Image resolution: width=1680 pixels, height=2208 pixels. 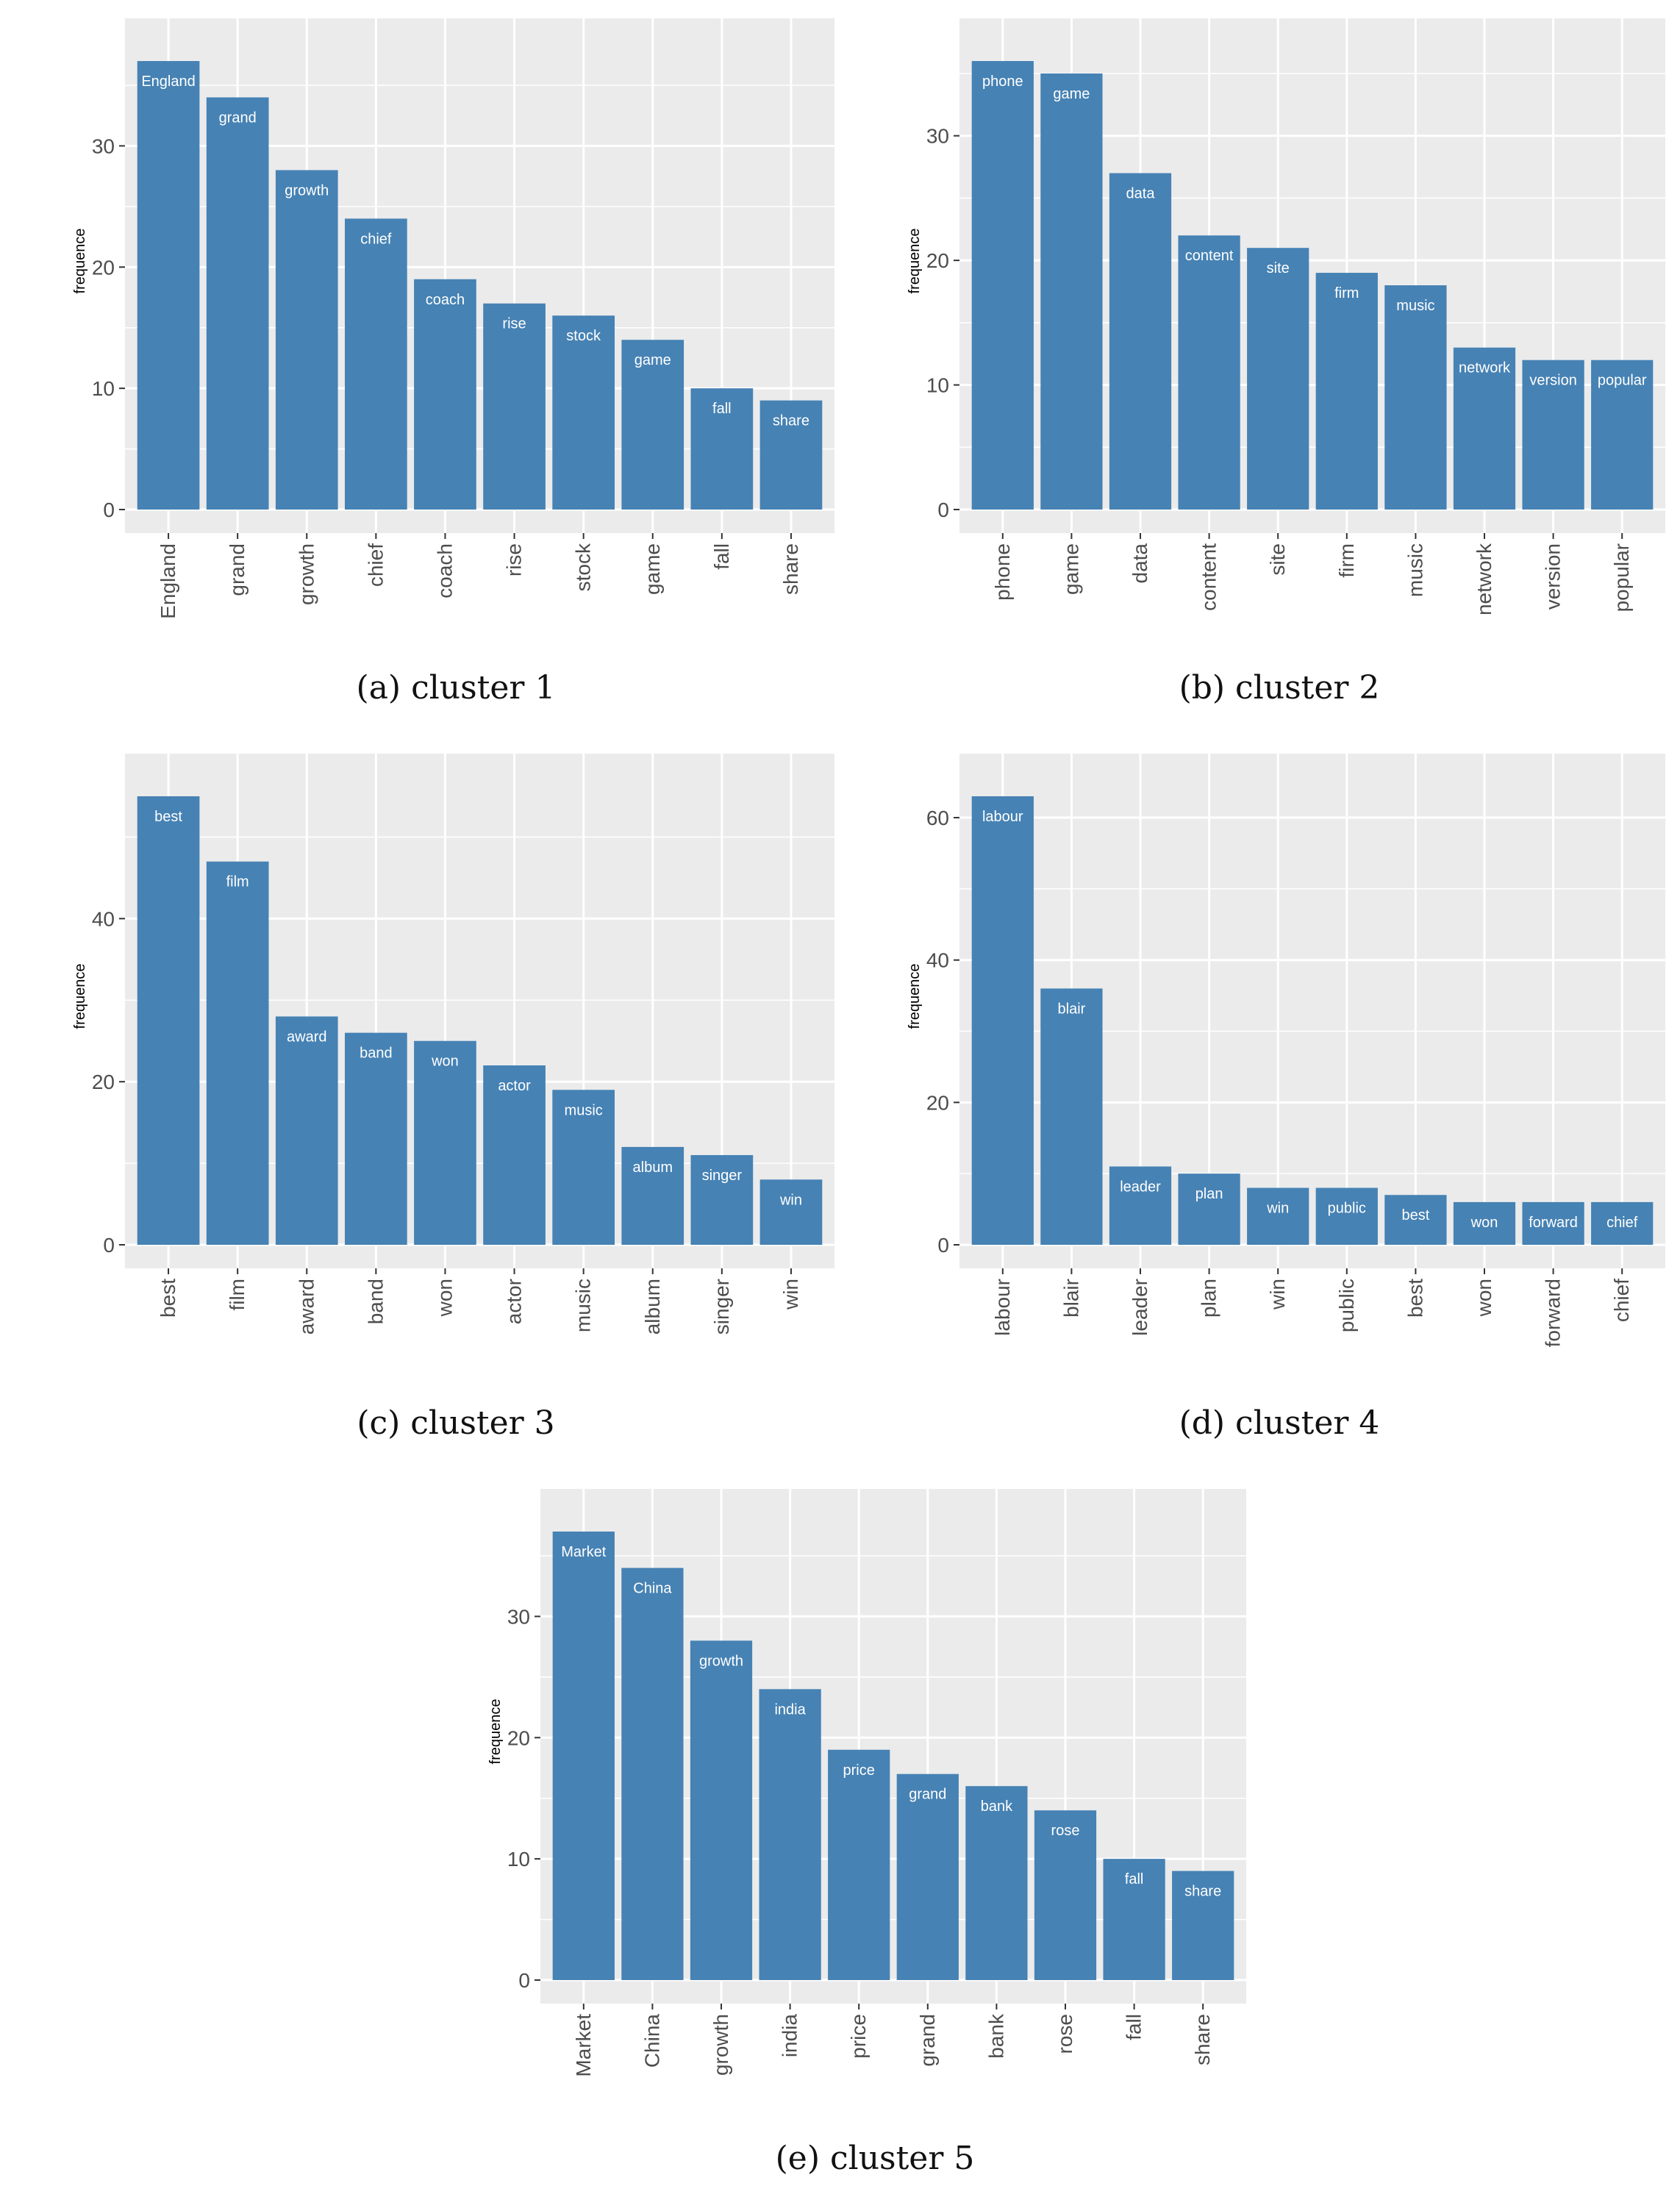 What do you see at coordinates (237, 1053) in the screenshot?
I see `bar-film` at bounding box center [237, 1053].